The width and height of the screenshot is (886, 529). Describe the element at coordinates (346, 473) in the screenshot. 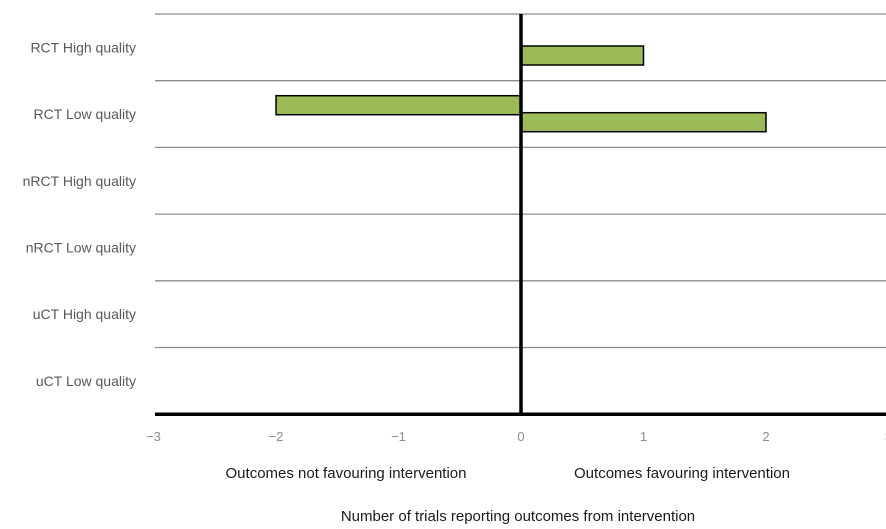

I see `left-annotation: Outcomes not favouring intervention` at that location.